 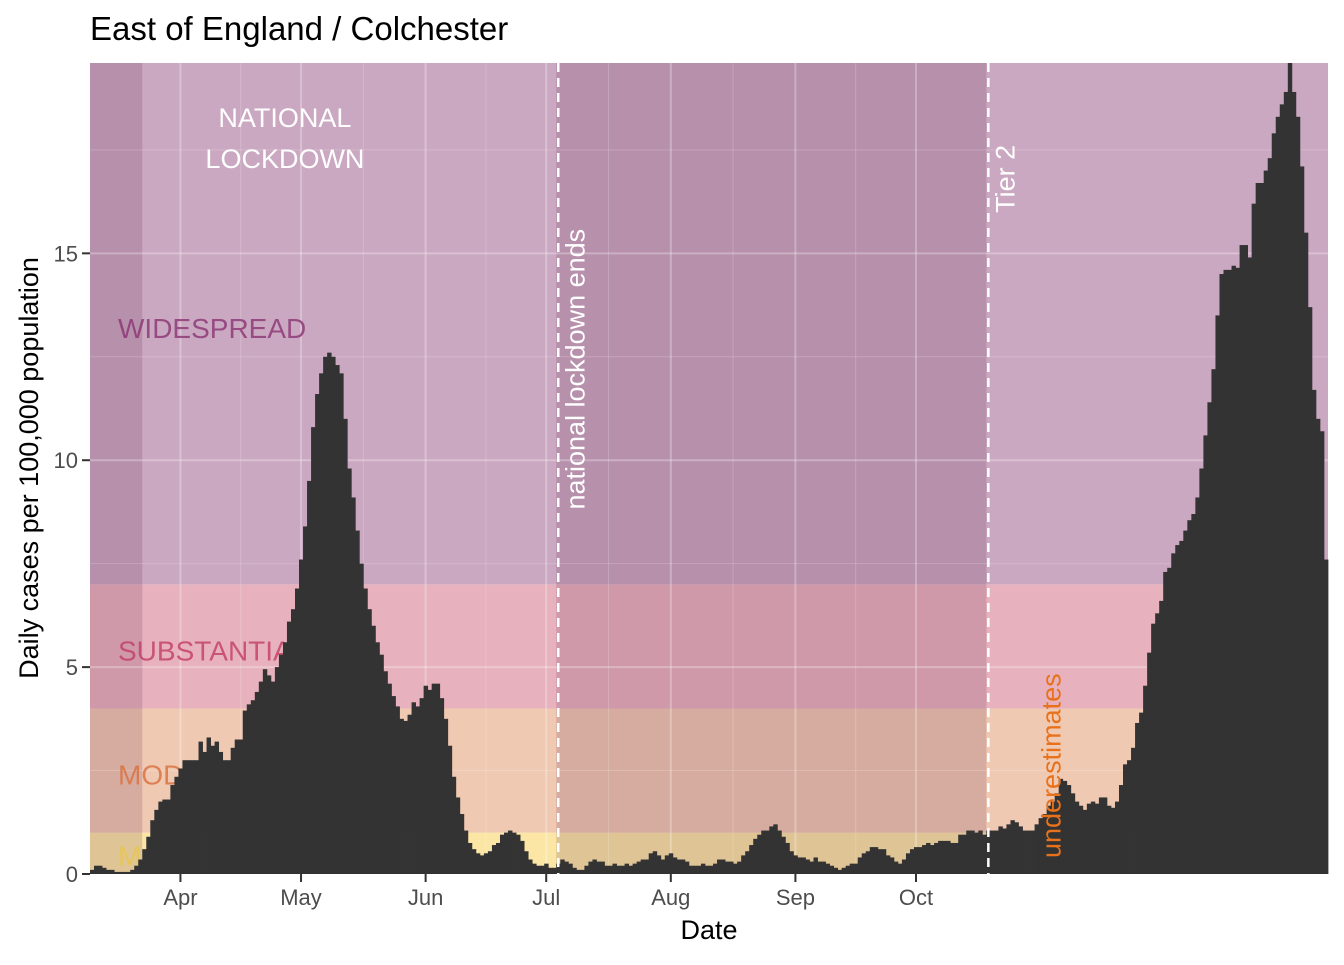 I want to click on x-axis-title: Date, so click(x=708, y=930).